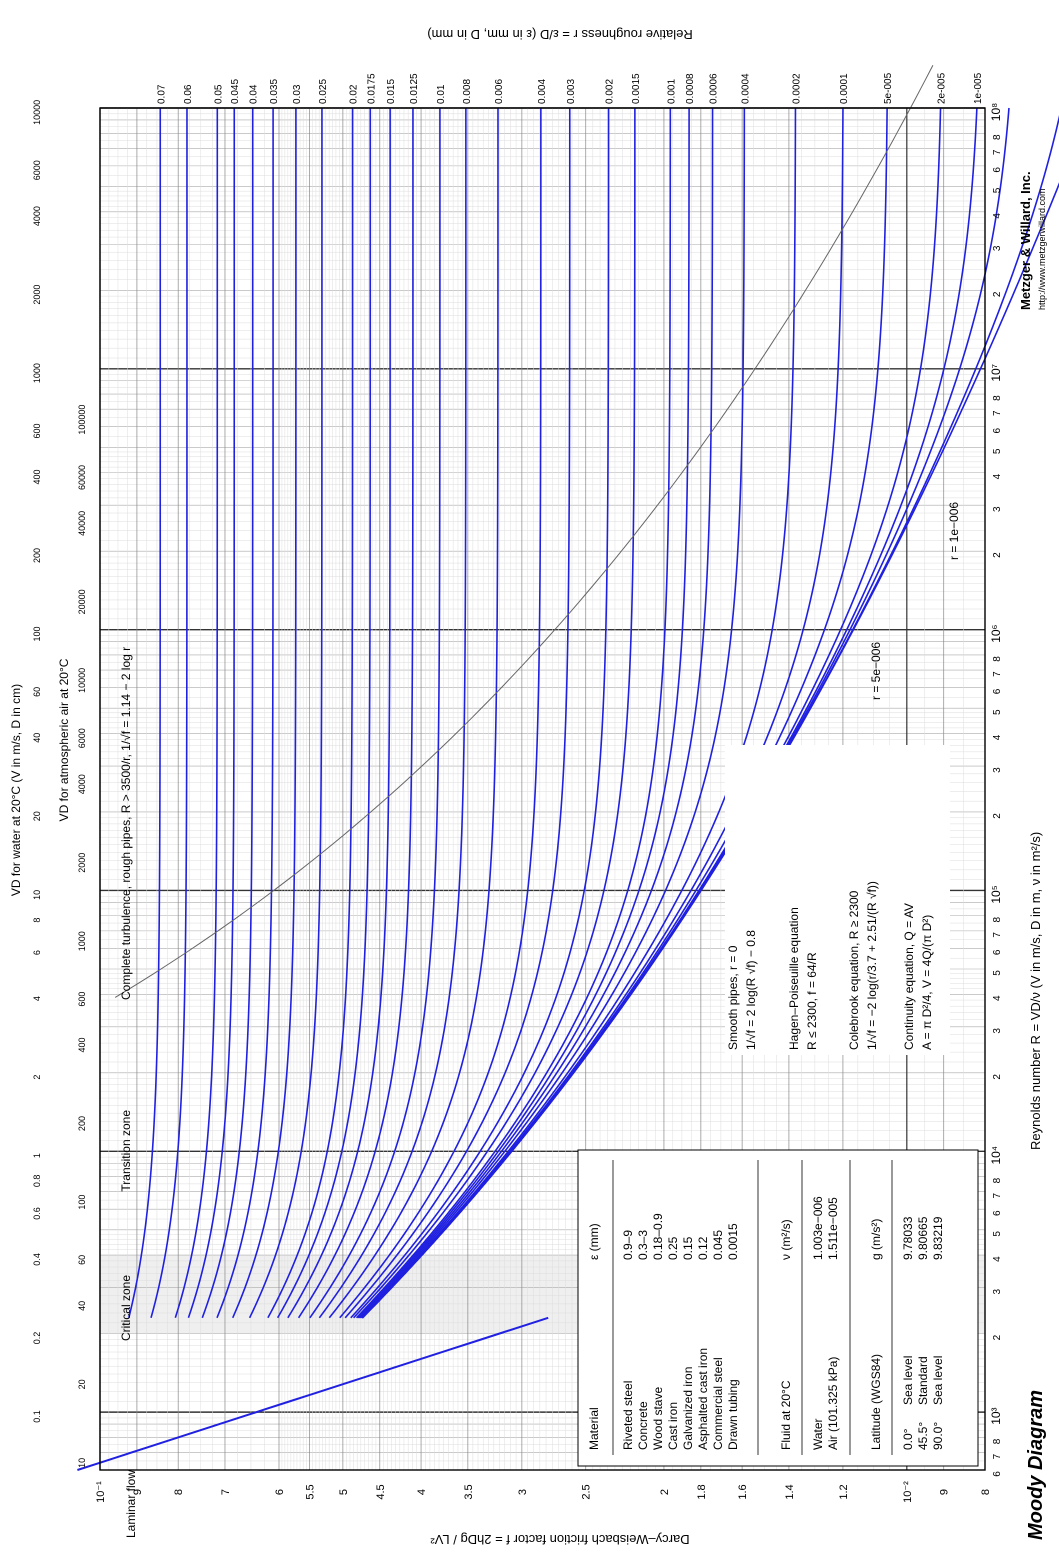 Image resolution: width=1059 pixels, height=1564 pixels. I want to click on friction-tick-label: 9, so click(138, 1492).